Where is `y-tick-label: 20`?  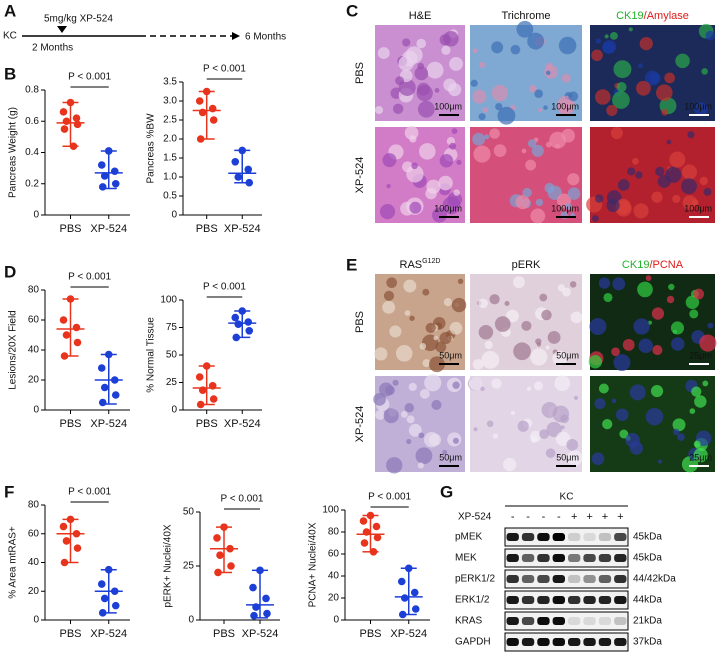
y-tick-label: 20 is located at coordinates (34, 380).